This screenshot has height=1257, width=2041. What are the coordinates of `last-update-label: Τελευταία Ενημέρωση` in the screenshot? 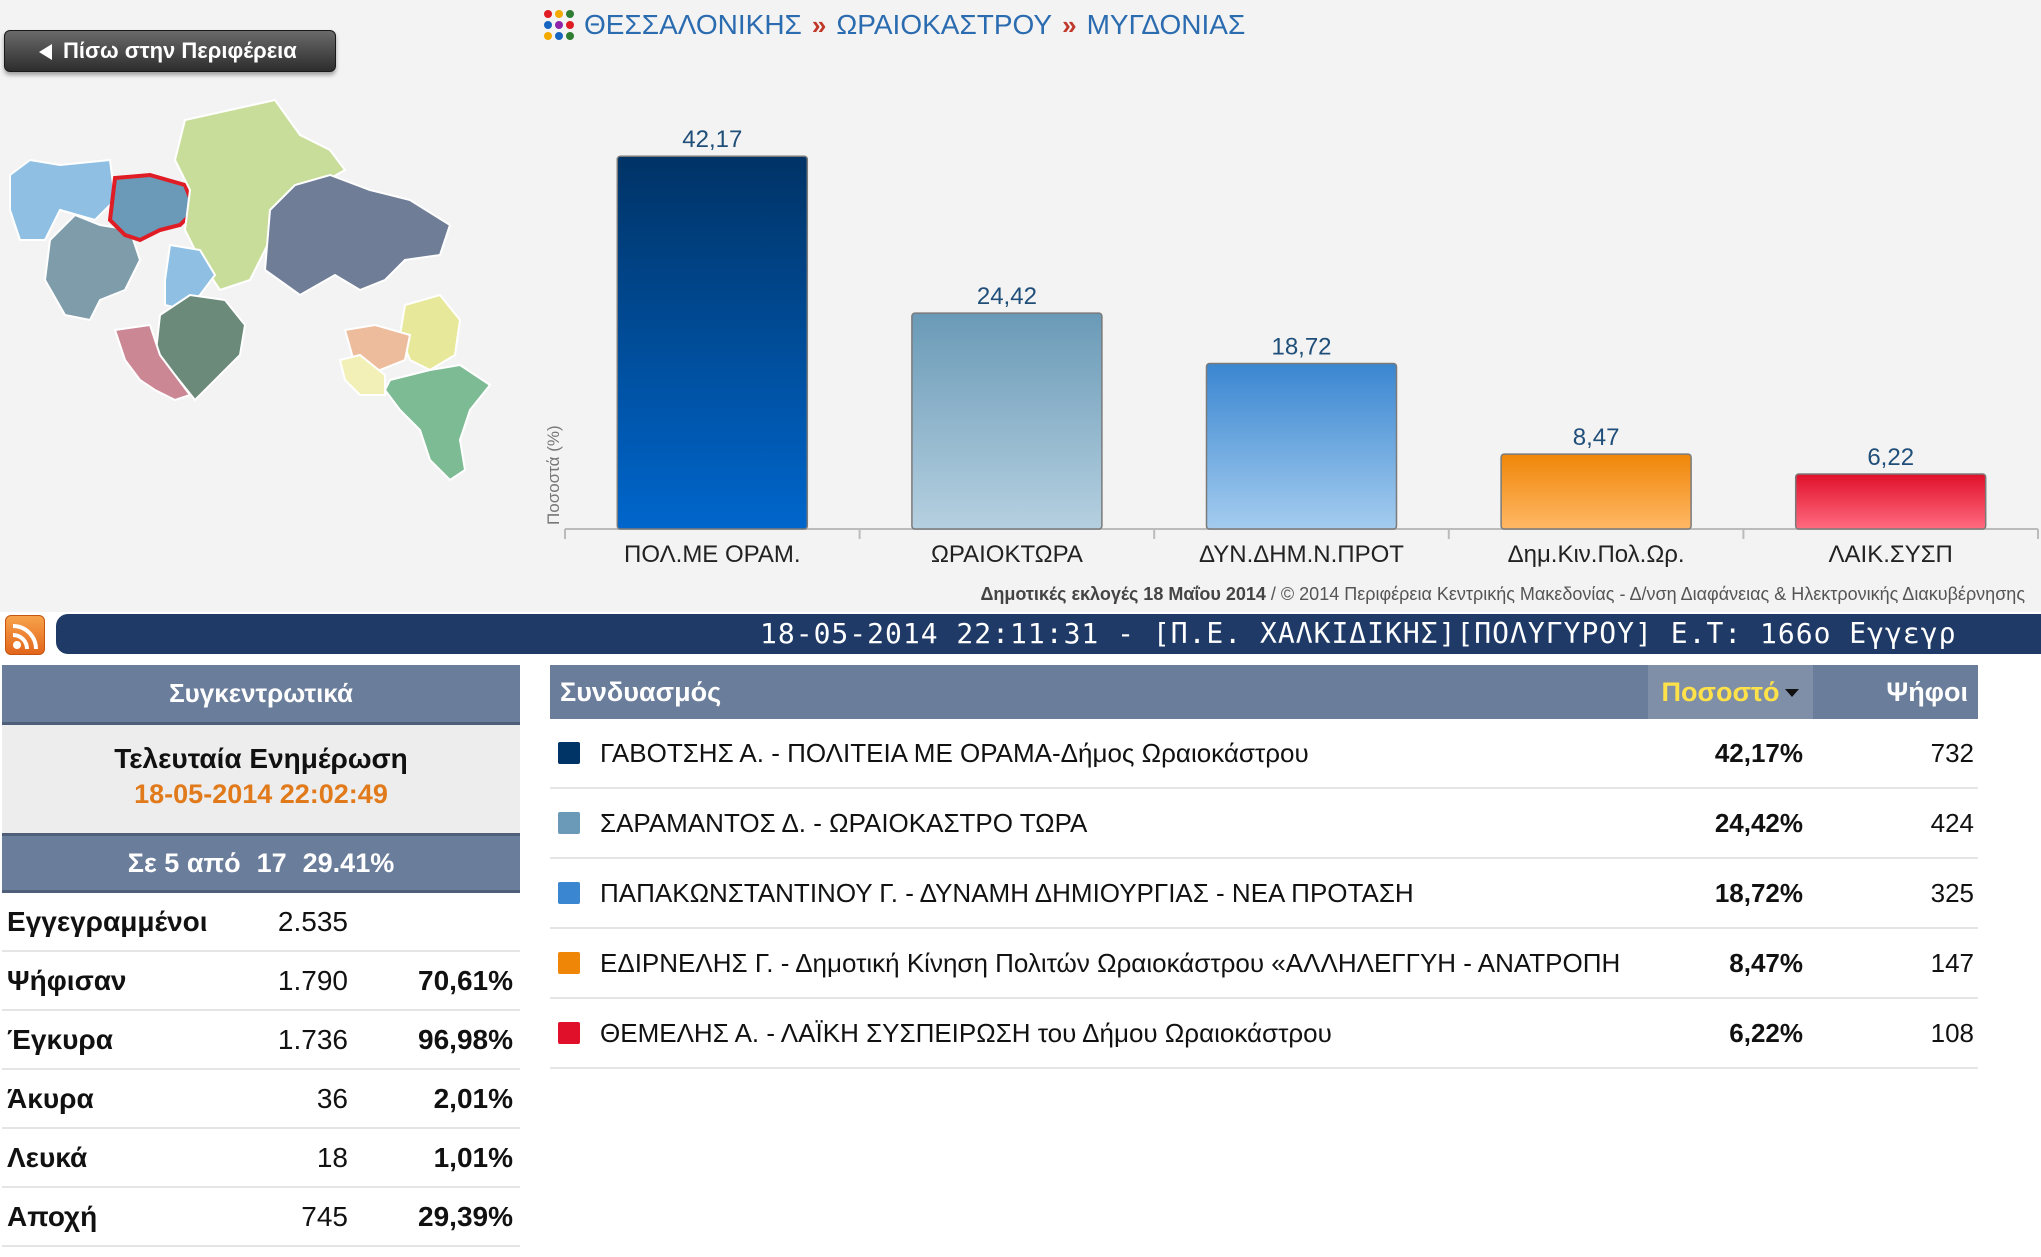 It's located at (261, 758).